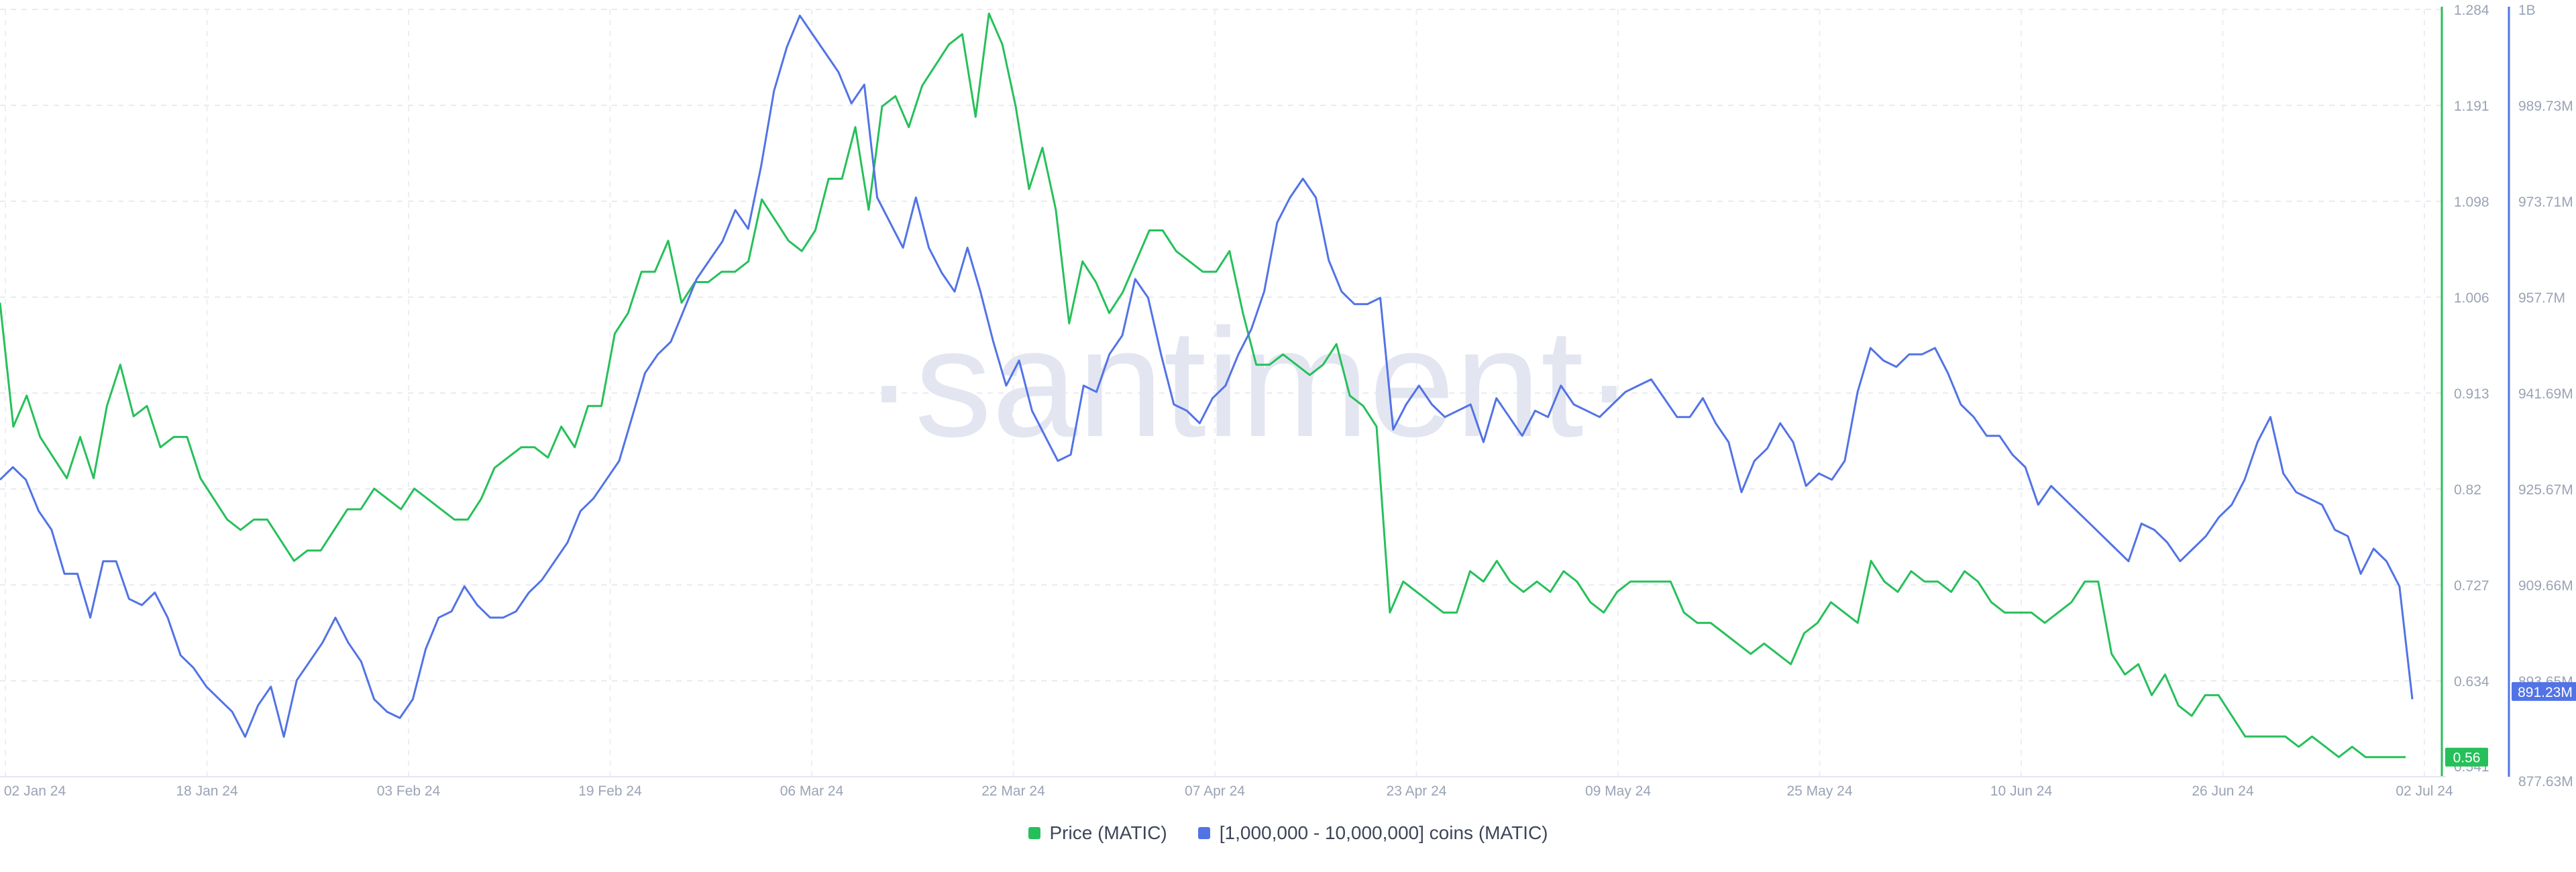 This screenshot has height=872, width=2576. I want to click on watermark: ·santiment·, so click(1249, 382).